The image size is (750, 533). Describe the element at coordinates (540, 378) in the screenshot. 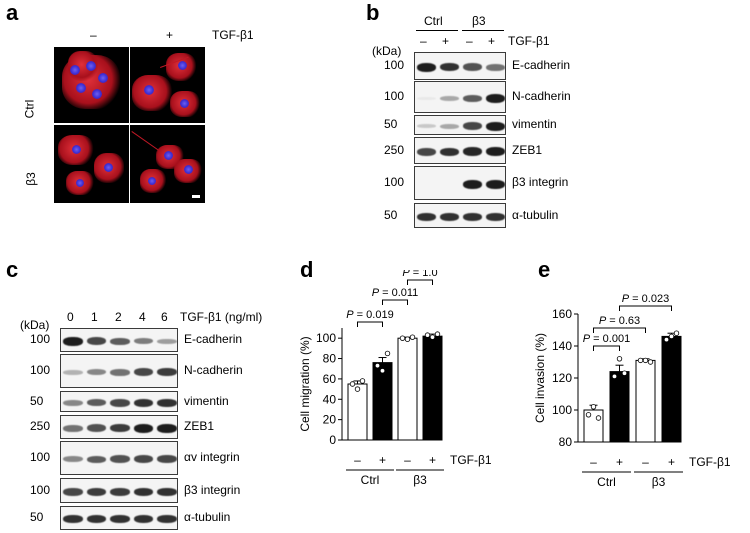

I see `y-axis-label: Cell invasion (%)` at that location.